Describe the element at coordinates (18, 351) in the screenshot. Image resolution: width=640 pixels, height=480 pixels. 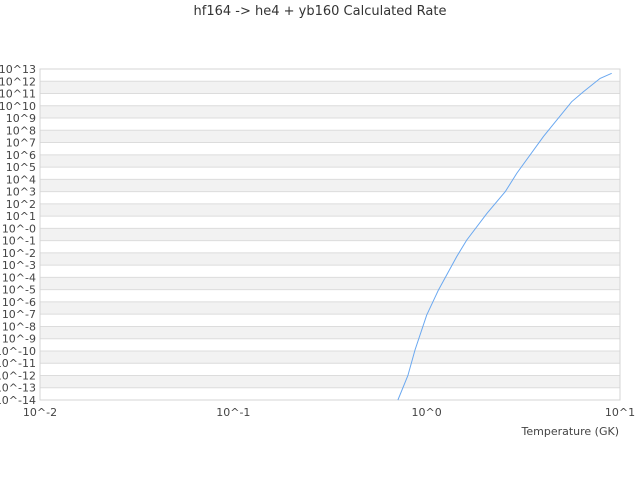
I see `y-tick-label: 10^-10` at that location.